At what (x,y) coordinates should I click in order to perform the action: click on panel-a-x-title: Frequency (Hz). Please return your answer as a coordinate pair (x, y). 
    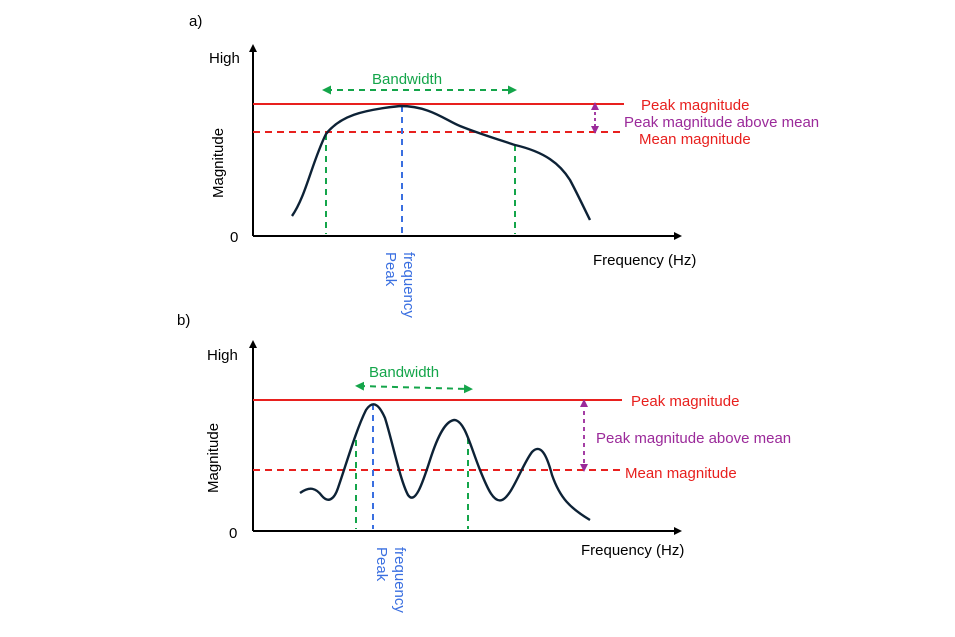
    Looking at the image, I should click on (644, 260).